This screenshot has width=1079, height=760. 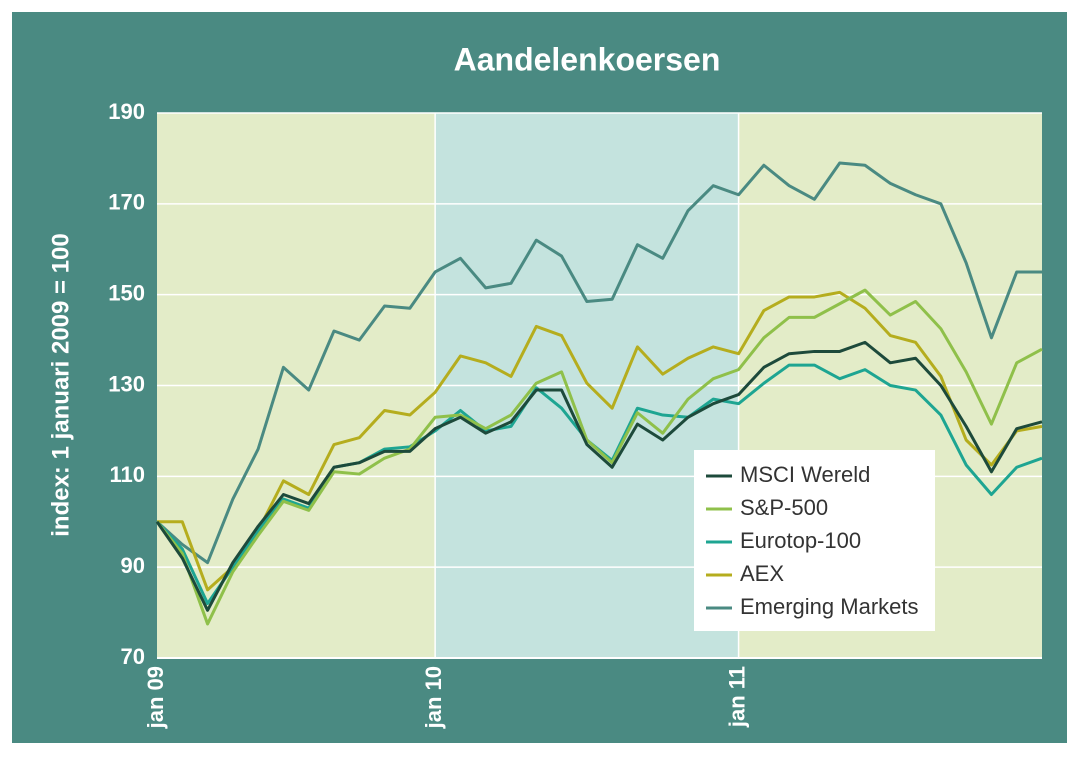 What do you see at coordinates (60, 385) in the screenshot?
I see `y-axis-label: index: 1 januari 2009 = 100` at bounding box center [60, 385].